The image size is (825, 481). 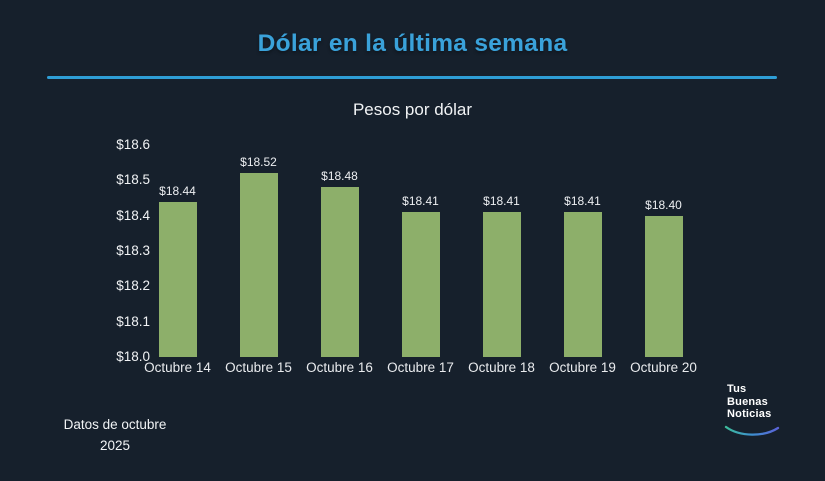 What do you see at coordinates (412, 43) in the screenshot?
I see `chart-title: Dólar en la última semana` at bounding box center [412, 43].